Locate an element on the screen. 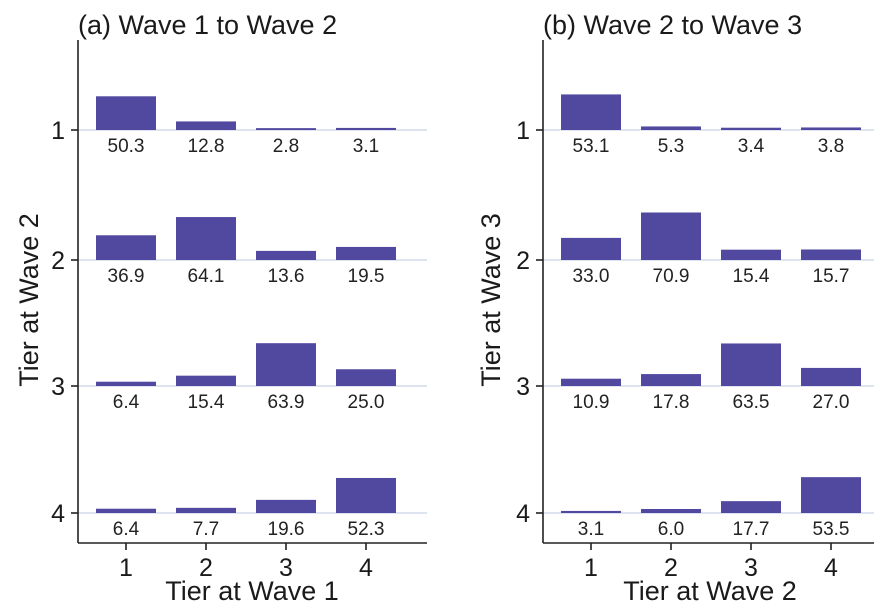 The image size is (874, 610). bar-value-label: 10.9 is located at coordinates (591, 402).